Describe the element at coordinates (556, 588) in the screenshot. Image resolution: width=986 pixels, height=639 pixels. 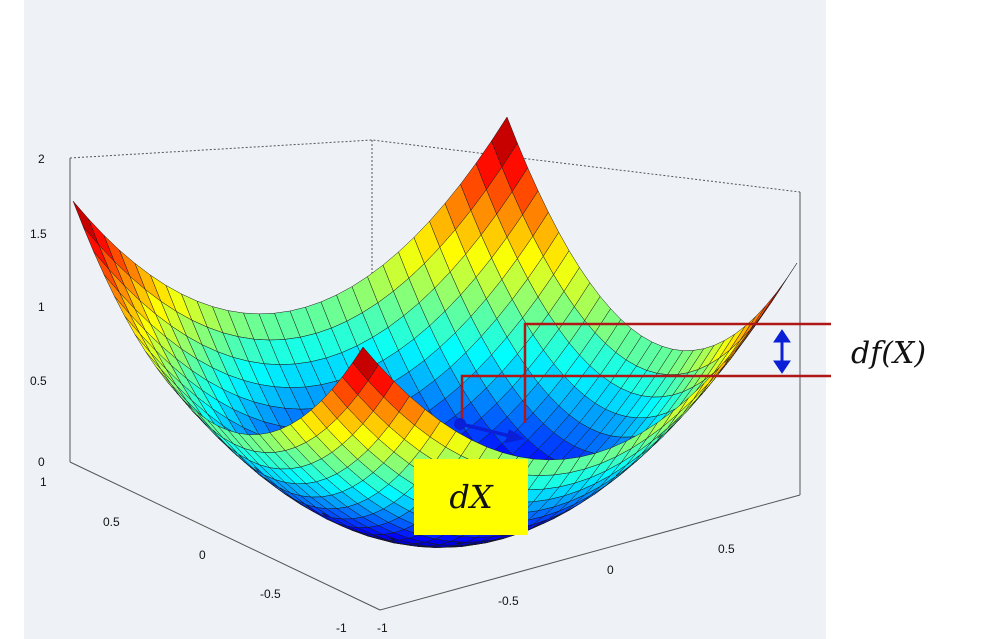
I see `y-axis-ticks: -1 -0.5 0 0.5` at that location.